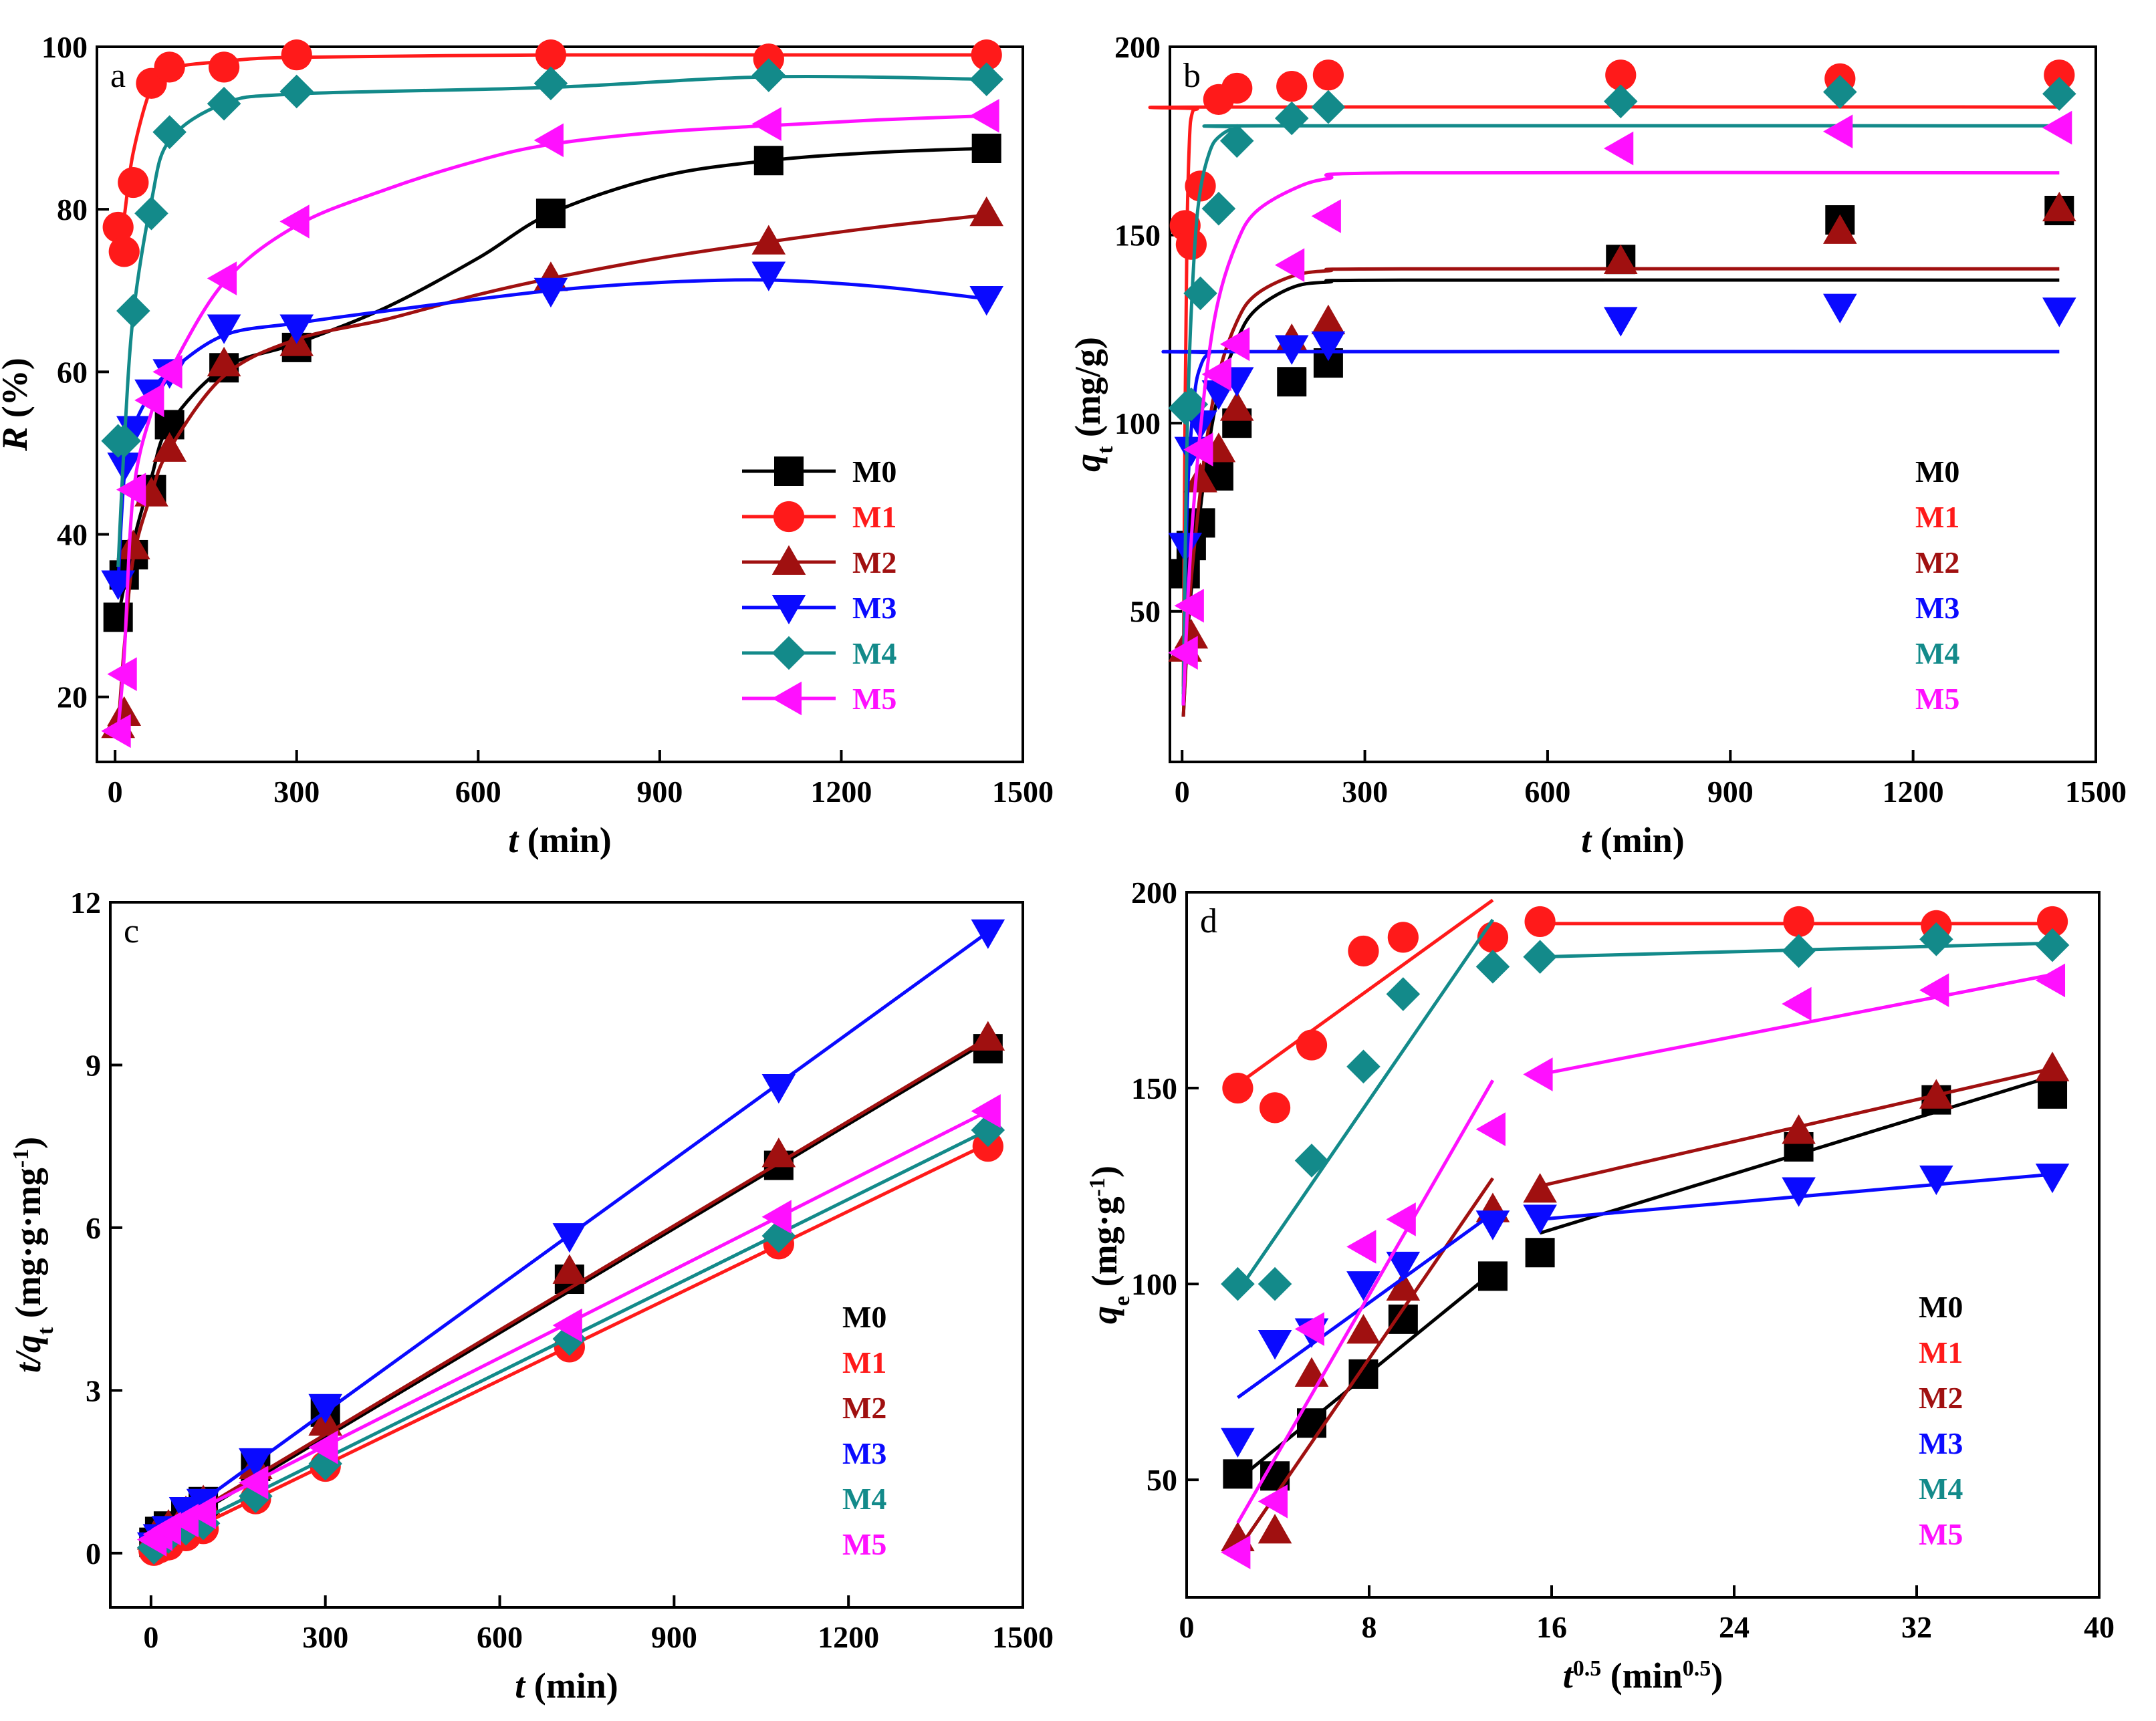  What do you see at coordinates (1913, 792) in the screenshot?
I see `x-tick-label: 1200` at bounding box center [1913, 792].